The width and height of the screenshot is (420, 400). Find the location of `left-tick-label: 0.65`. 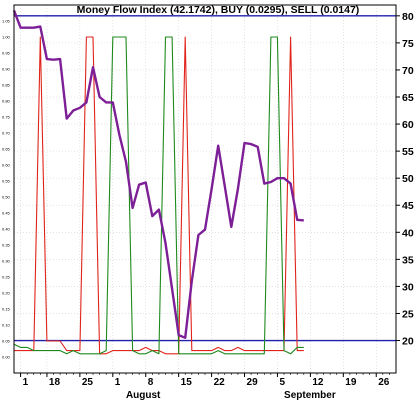

left-tick-label: 0.65 is located at coordinates (6, 149).